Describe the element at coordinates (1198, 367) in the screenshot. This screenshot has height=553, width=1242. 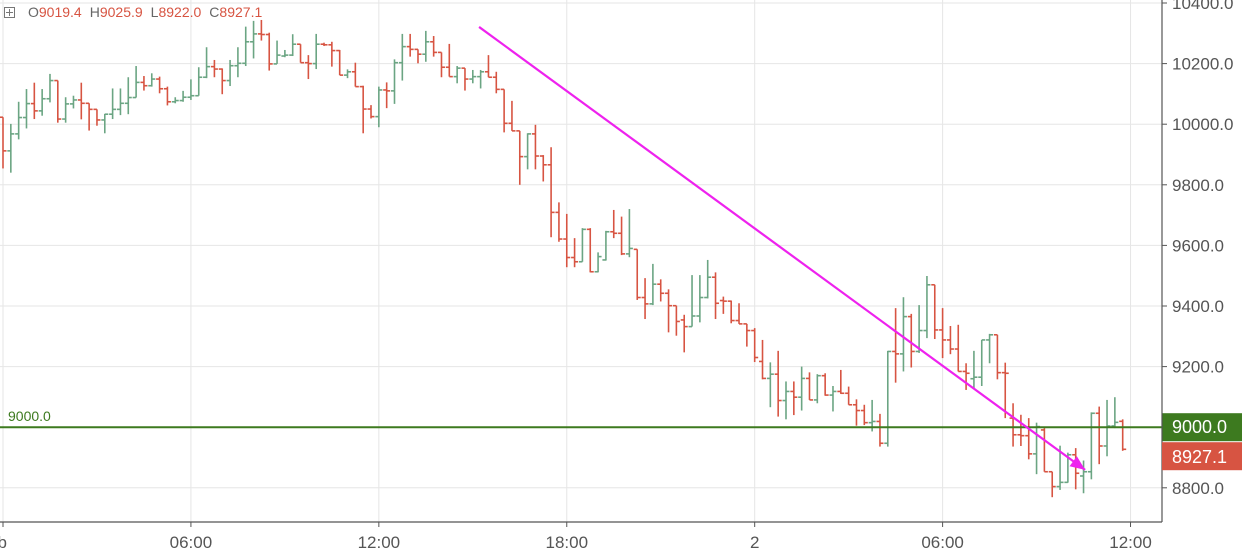
I see `y-tick-label: 9200.0` at that location.